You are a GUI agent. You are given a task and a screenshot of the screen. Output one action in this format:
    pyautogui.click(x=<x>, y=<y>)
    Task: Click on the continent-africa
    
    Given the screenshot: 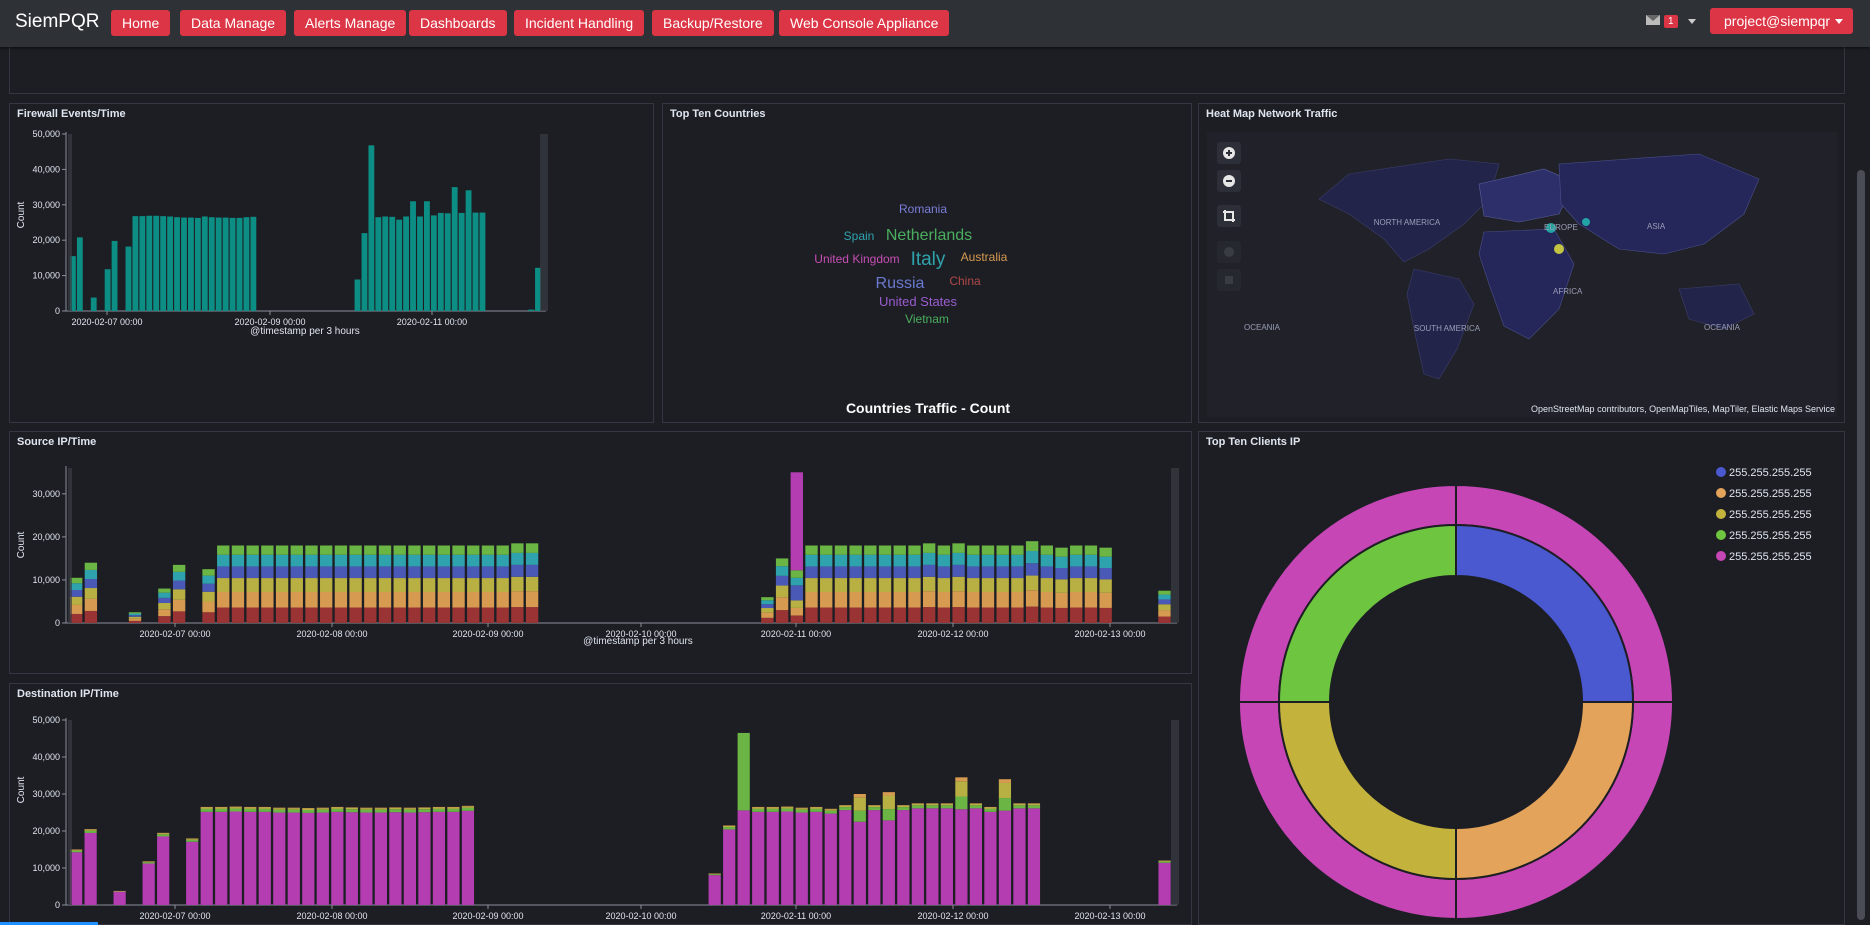 What is the action you would take?
    pyautogui.click(x=1526, y=284)
    